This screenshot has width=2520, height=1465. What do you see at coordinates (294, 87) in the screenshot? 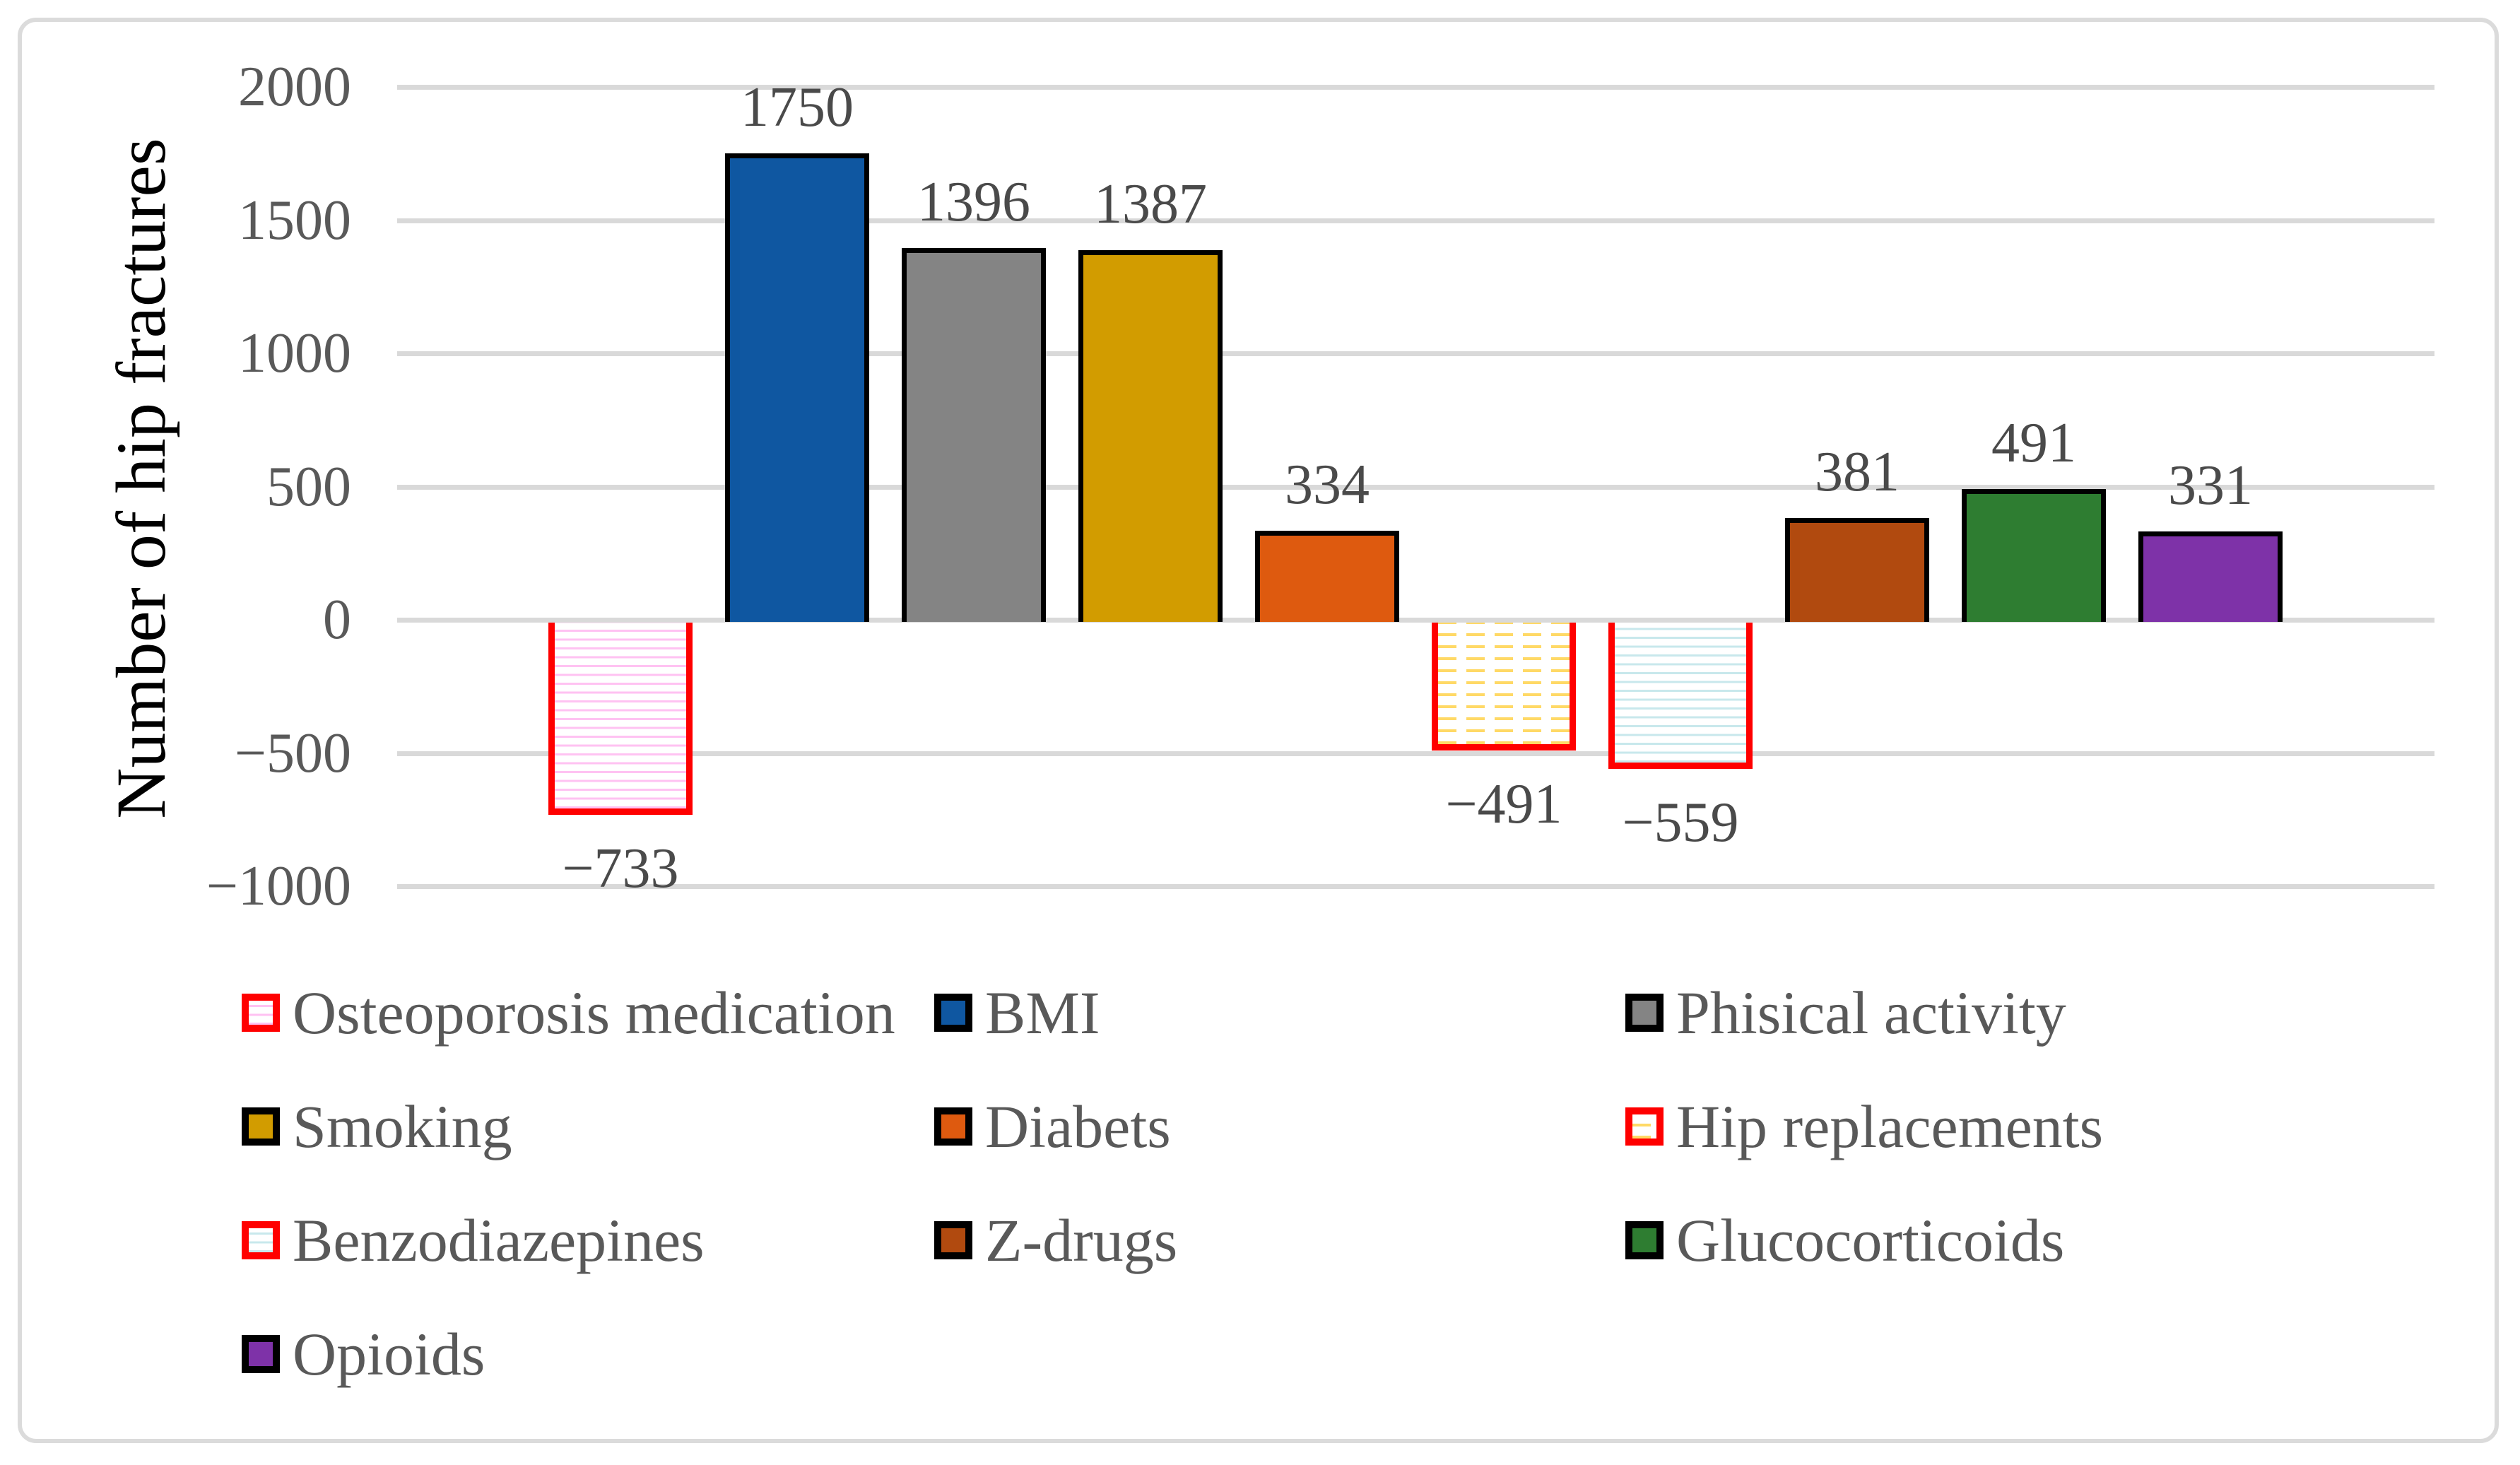
I see `tick-label-2000: 2000` at bounding box center [294, 87].